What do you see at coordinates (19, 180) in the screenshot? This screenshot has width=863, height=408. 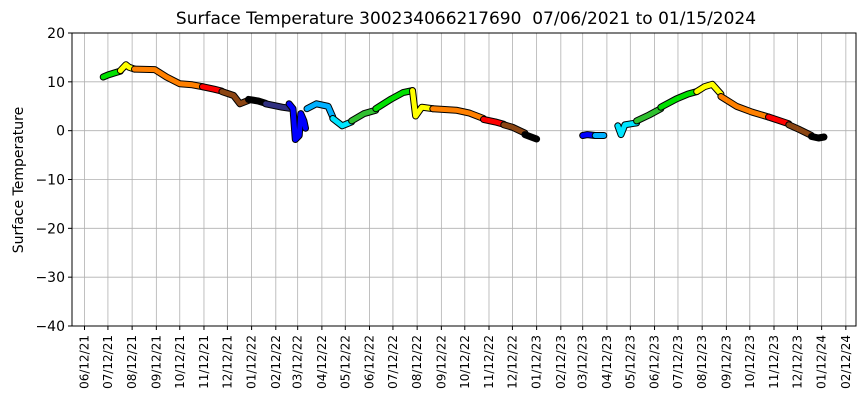 I see `y-axis-label: Surface Temperature` at bounding box center [19, 180].